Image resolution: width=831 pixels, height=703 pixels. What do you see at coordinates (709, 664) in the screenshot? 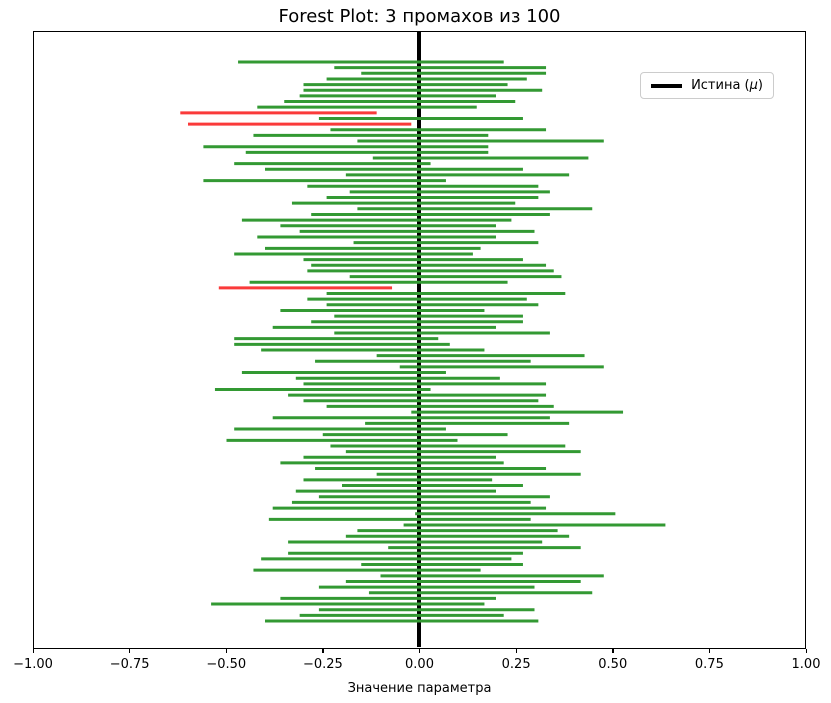
I see `x-tick-label: 0.75` at bounding box center [709, 664].